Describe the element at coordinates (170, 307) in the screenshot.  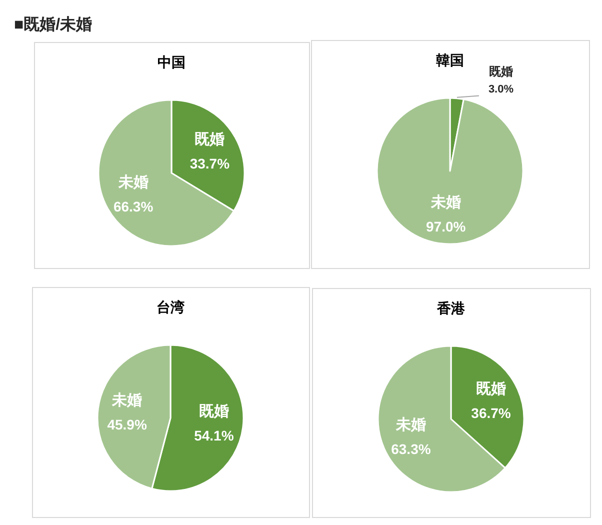
I see `chart-title: 台湾` at that location.